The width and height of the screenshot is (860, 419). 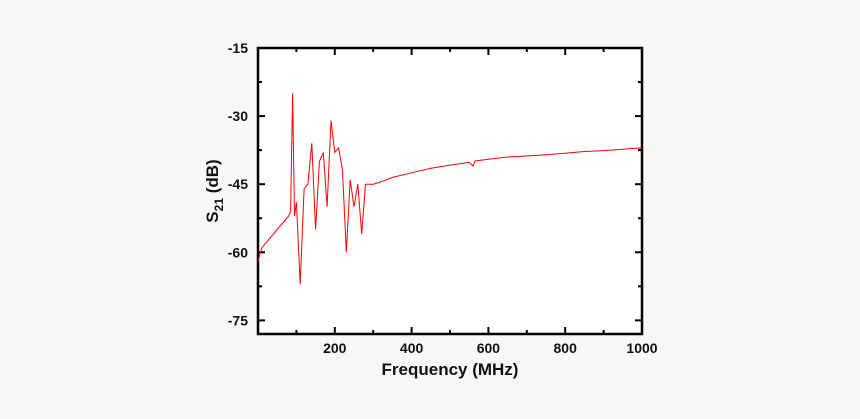 What do you see at coordinates (412, 348) in the screenshot?
I see `x-tick-label: 400` at bounding box center [412, 348].